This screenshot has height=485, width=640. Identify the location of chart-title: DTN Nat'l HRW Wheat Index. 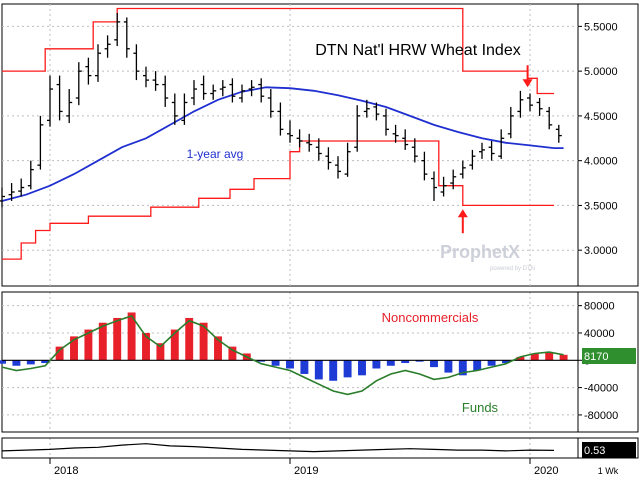
(417, 50).